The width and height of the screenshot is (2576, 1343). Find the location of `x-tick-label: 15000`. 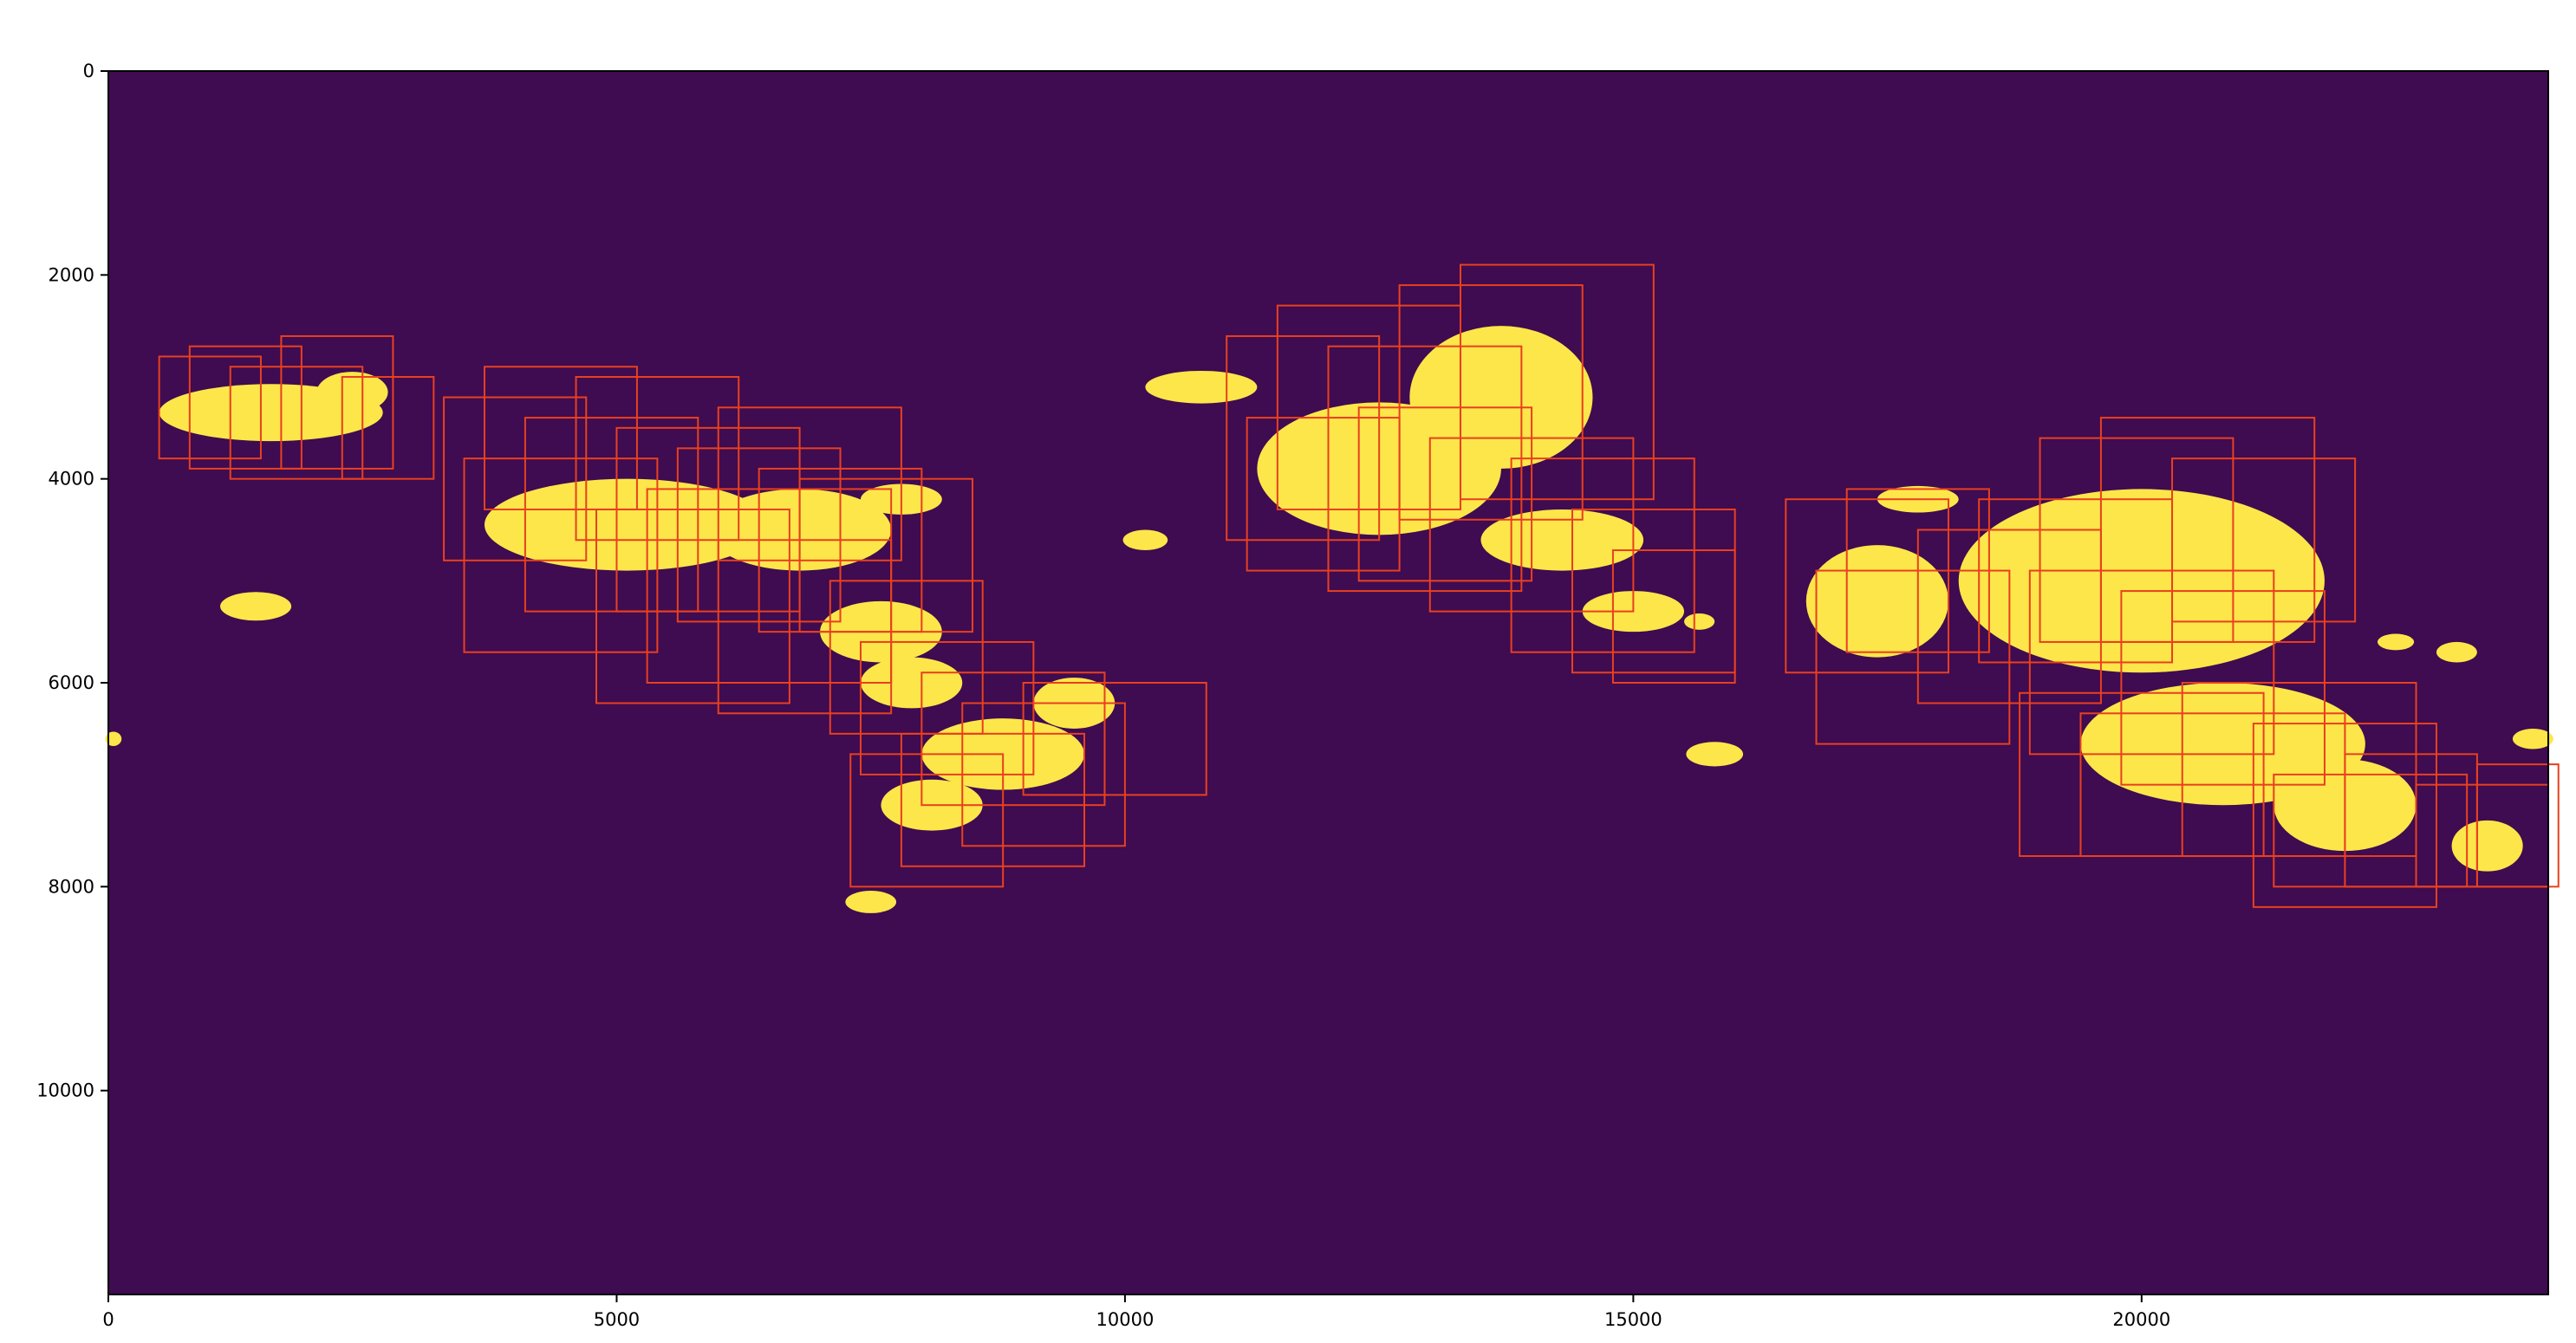

x-tick-label: 15000 is located at coordinates (1633, 1319).